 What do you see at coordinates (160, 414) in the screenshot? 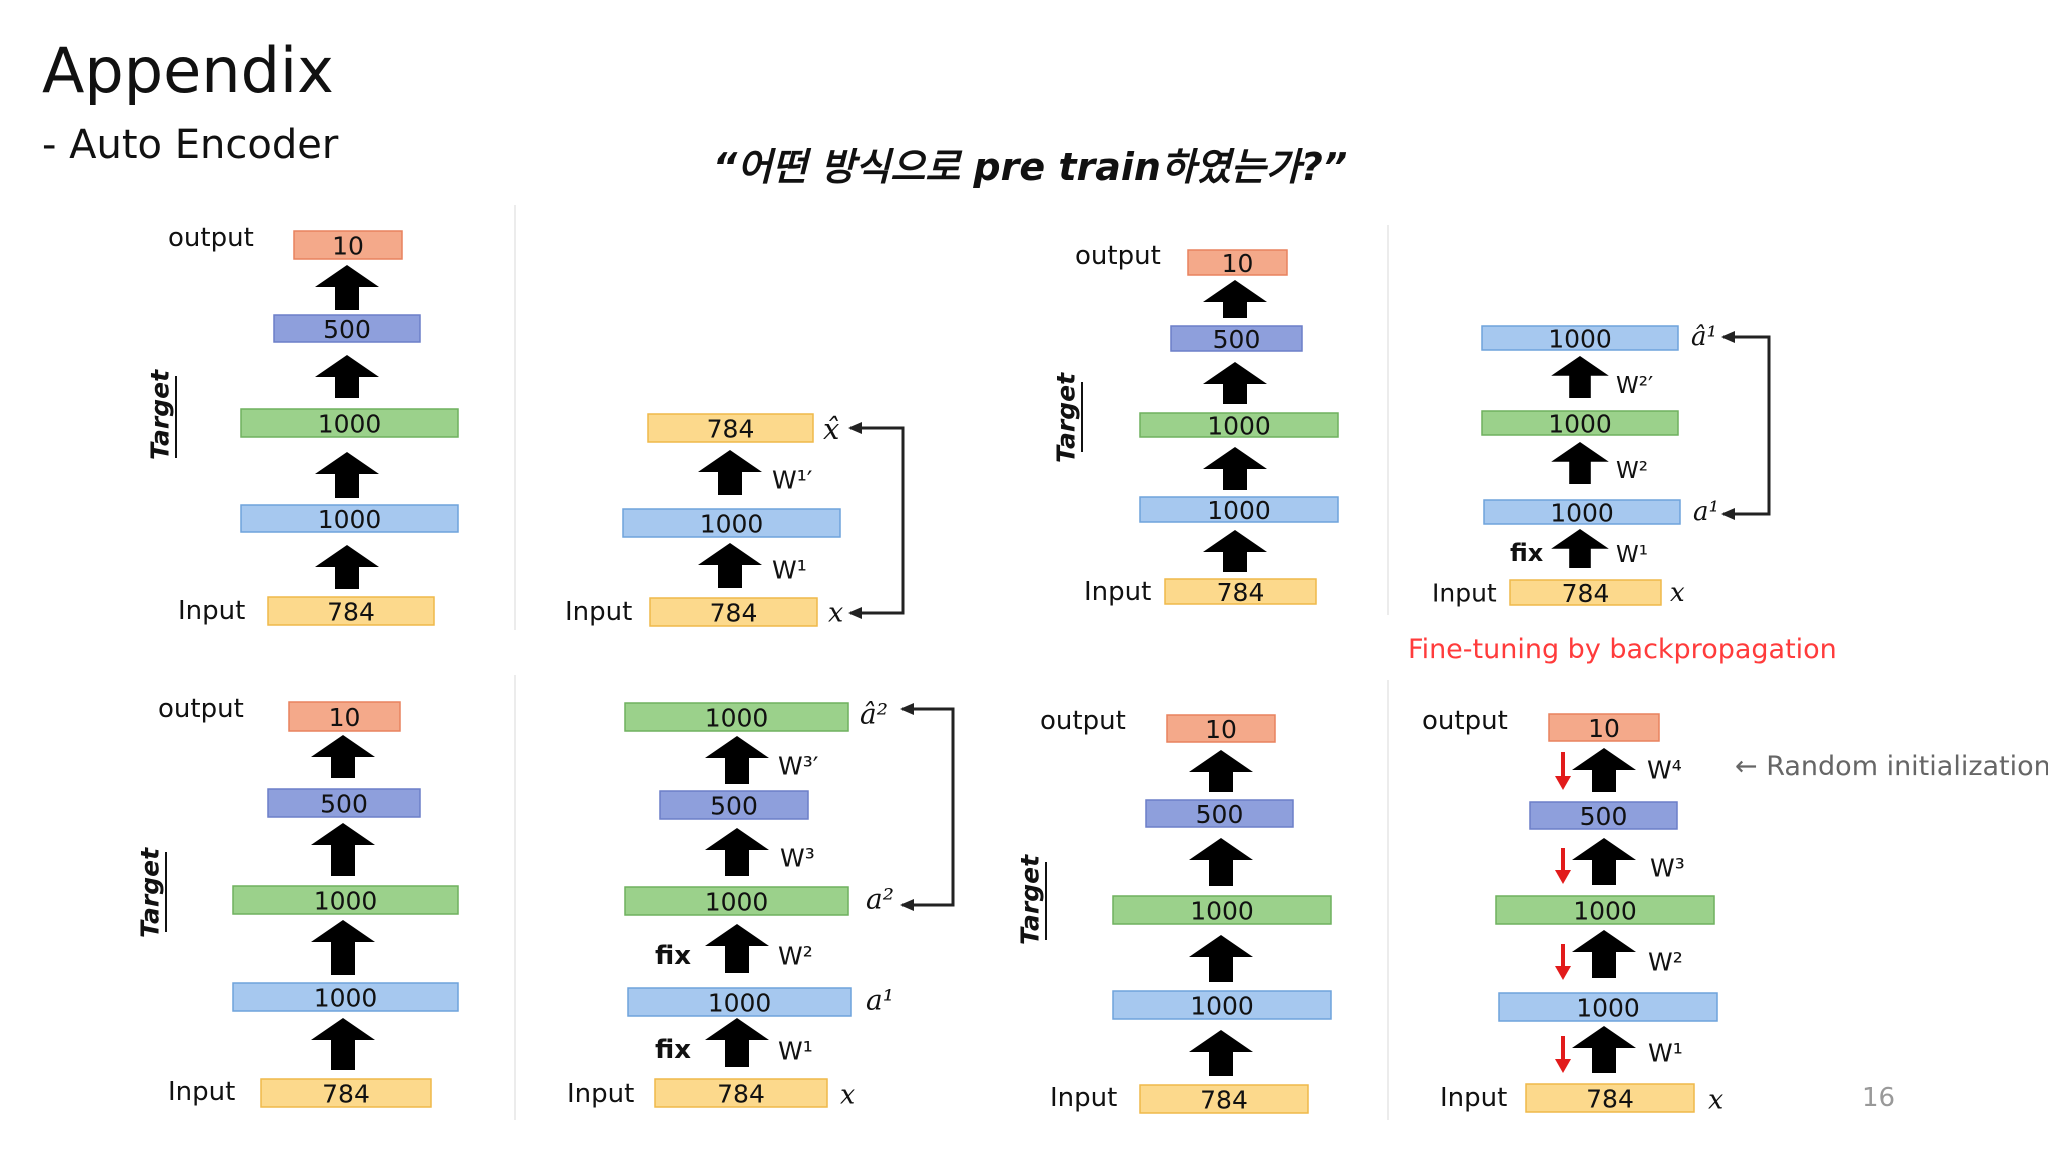
I see `panel-a-target-label: Target` at bounding box center [160, 414].